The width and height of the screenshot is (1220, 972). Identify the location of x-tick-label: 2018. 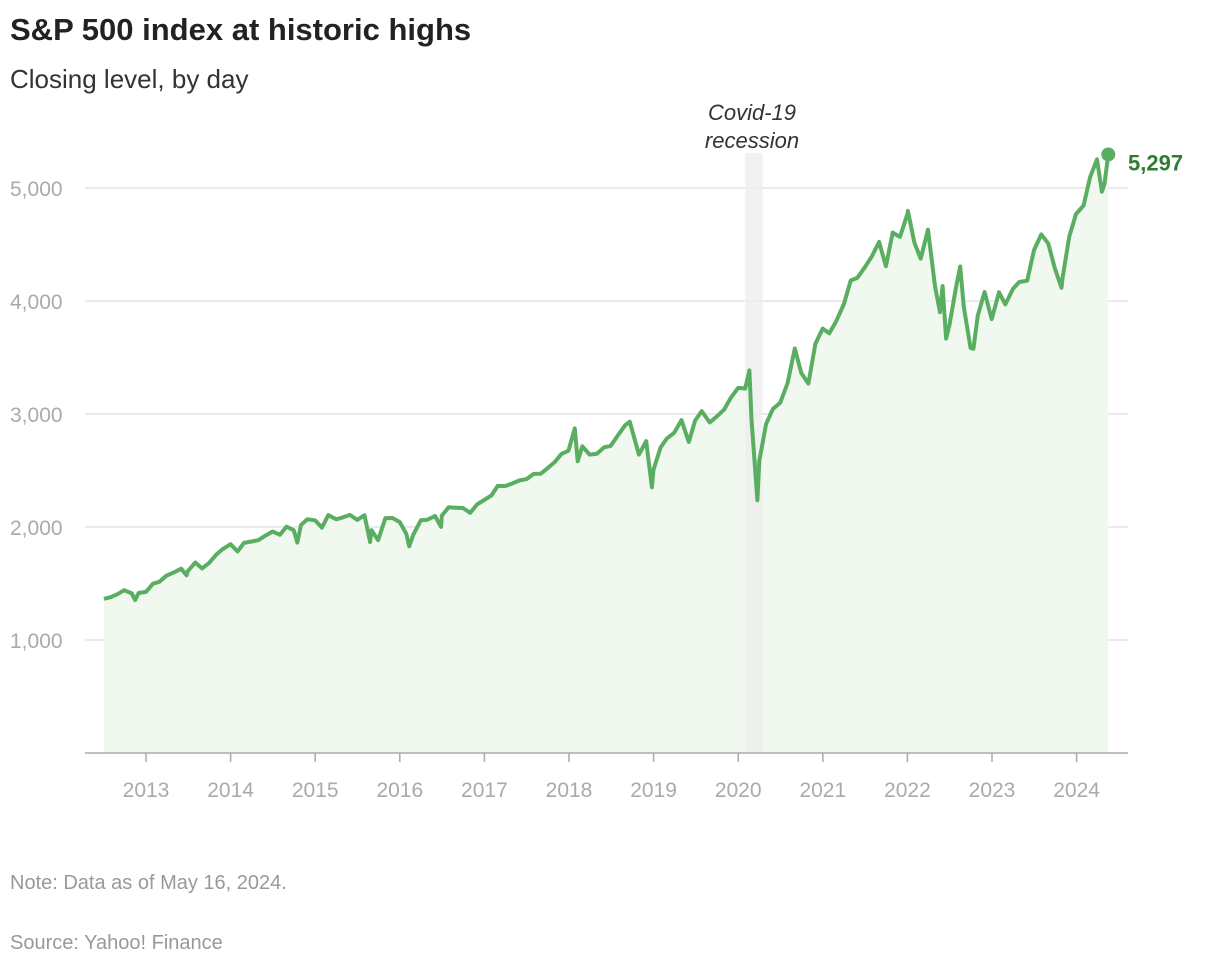
(569, 790).